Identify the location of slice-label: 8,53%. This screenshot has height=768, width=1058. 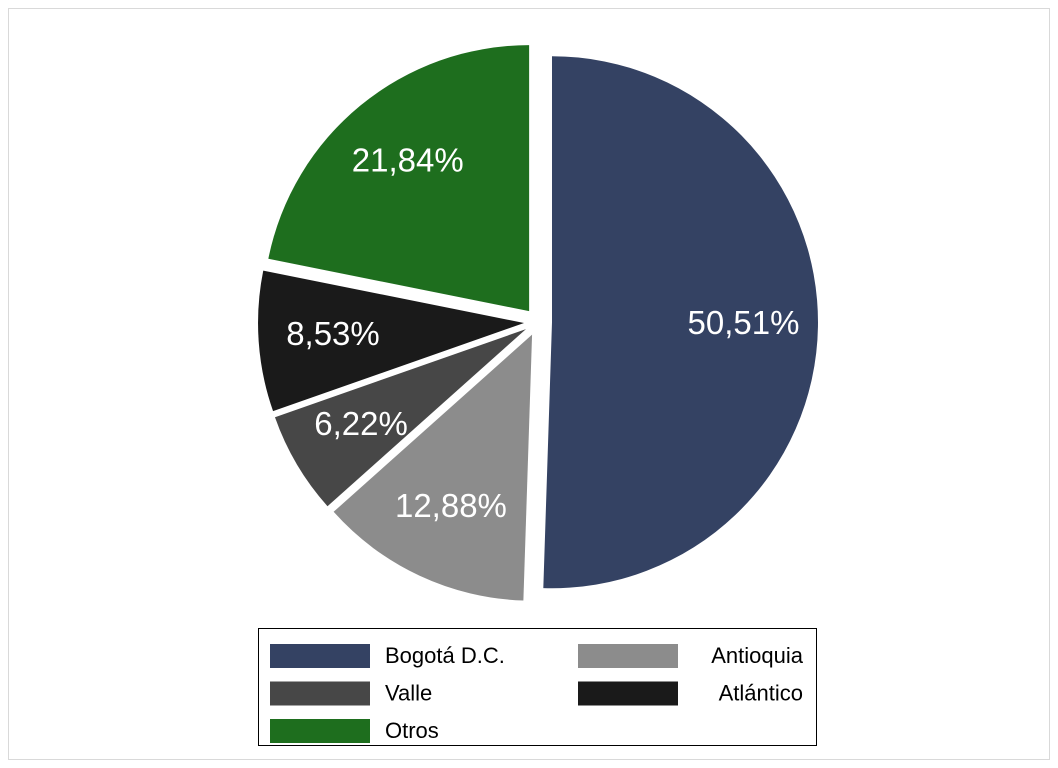
(333, 333).